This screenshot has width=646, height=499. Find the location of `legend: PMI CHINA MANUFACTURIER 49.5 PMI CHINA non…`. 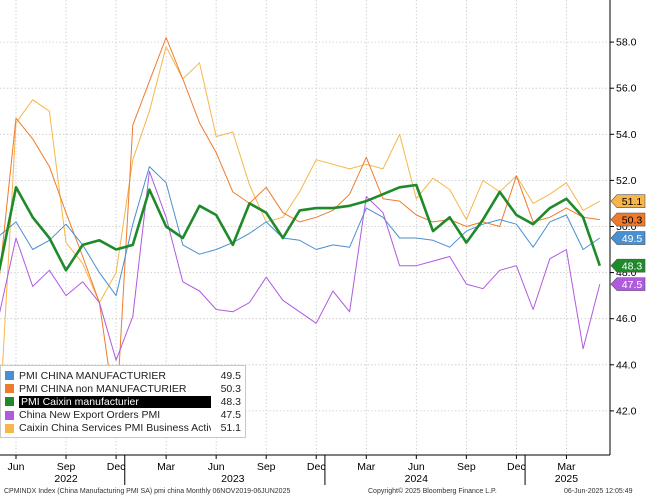

legend: PMI CHINA MANUFACTURIER 49.5 PMI CHINA non… is located at coordinates (123, 401).